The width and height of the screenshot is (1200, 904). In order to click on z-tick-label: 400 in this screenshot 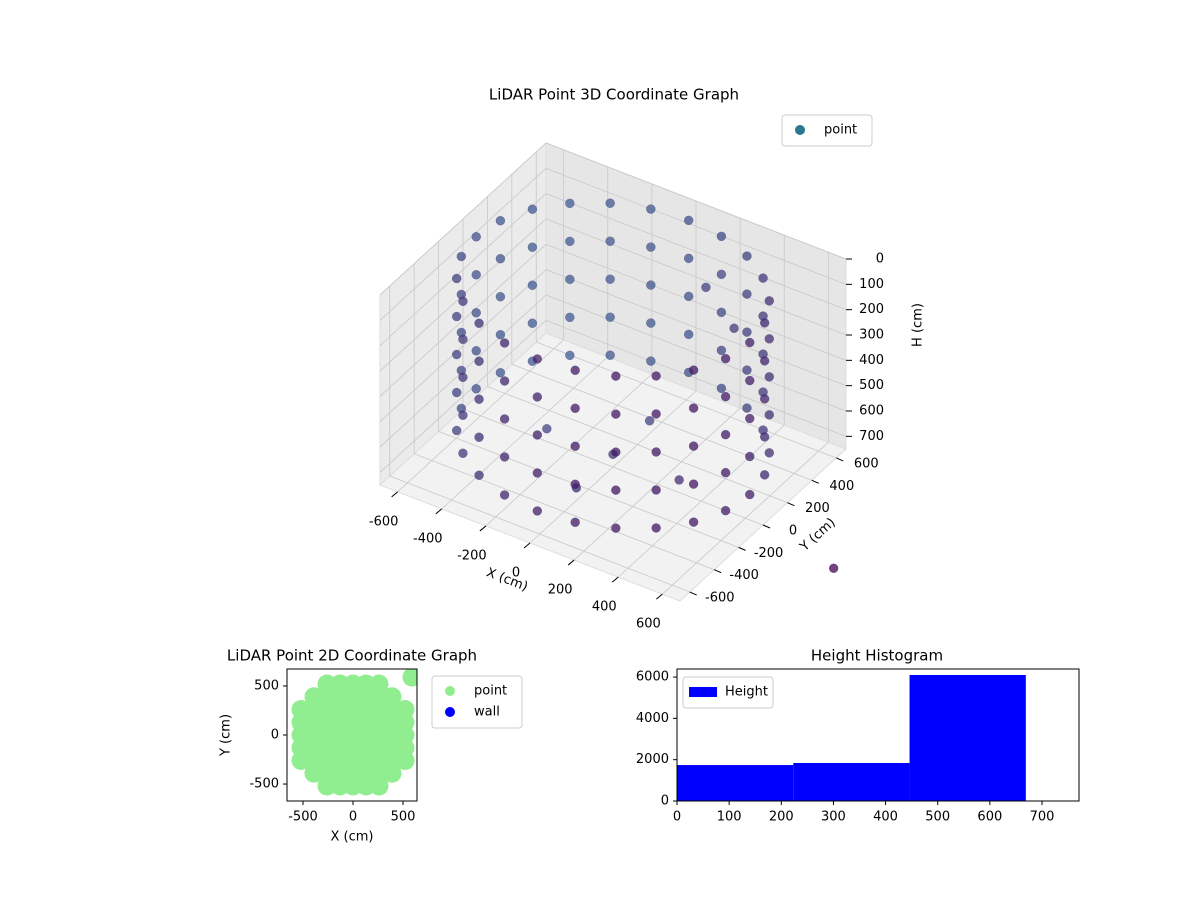, I will do `click(871, 360)`.